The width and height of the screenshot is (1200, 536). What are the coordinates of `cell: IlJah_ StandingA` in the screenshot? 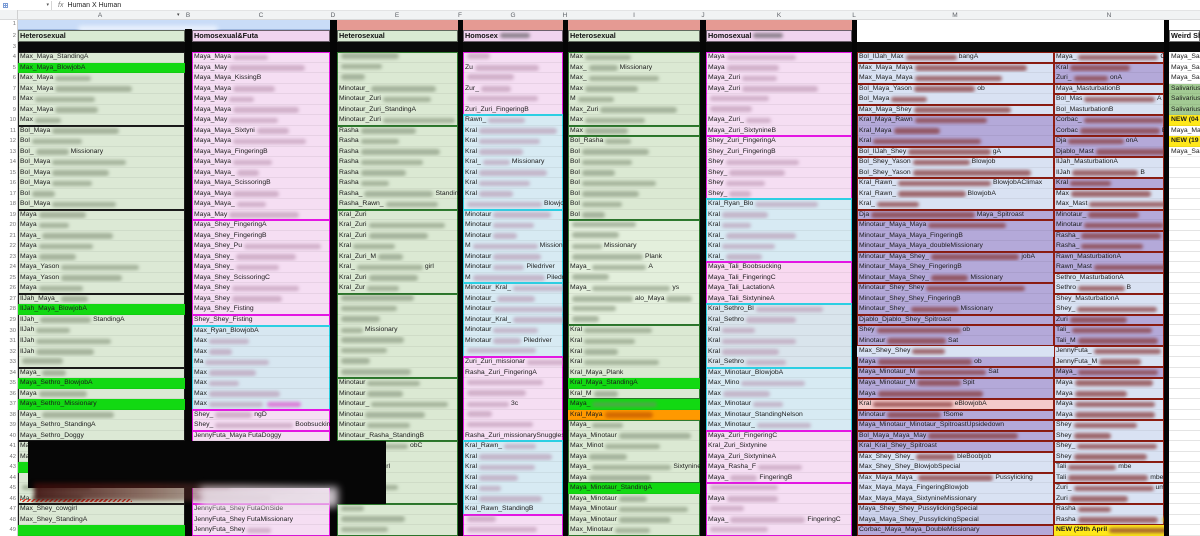 It's located at (101, 320).